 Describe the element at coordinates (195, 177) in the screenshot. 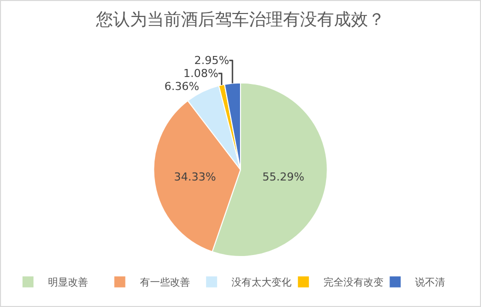

I see `data-label: 34.33%` at that location.